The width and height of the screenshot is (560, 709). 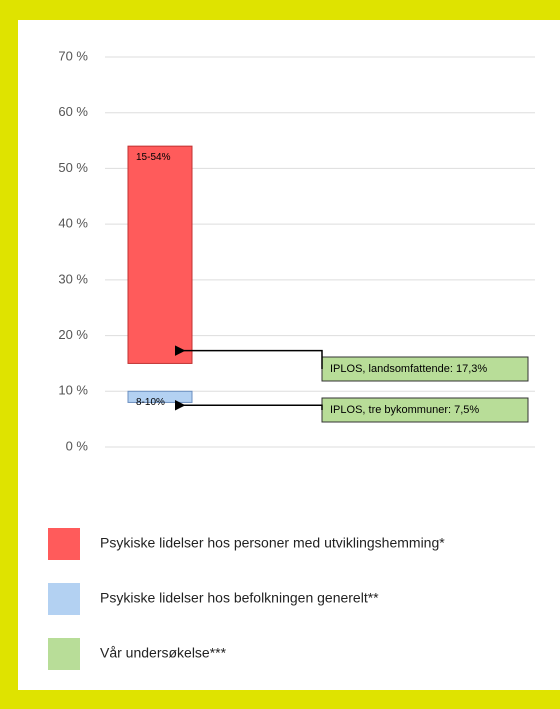 I want to click on y-tick-label: 40 %, so click(x=73, y=223).